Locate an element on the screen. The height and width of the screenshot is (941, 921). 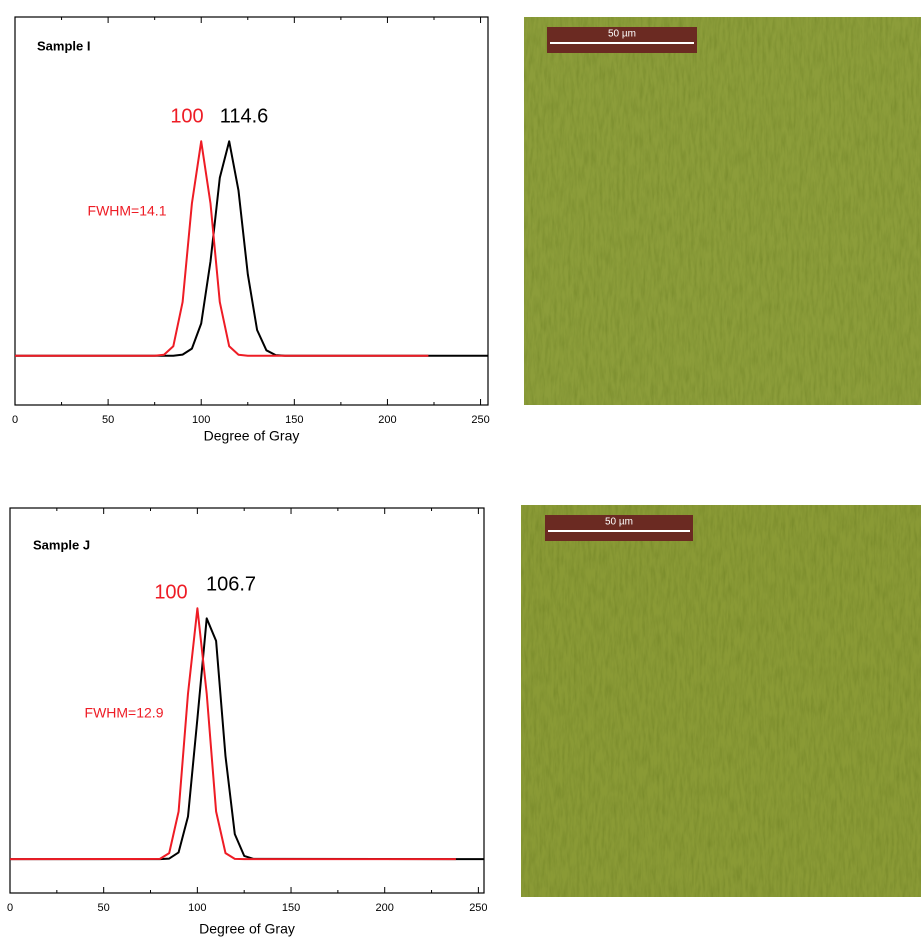
annotation: FWHM=14.1 is located at coordinates (127, 211).